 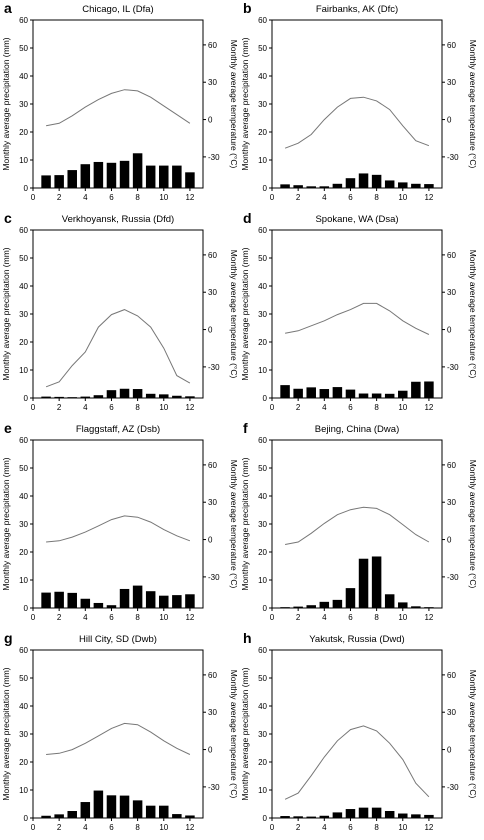 I want to click on x-tick-label: 10, so click(x=402, y=617).